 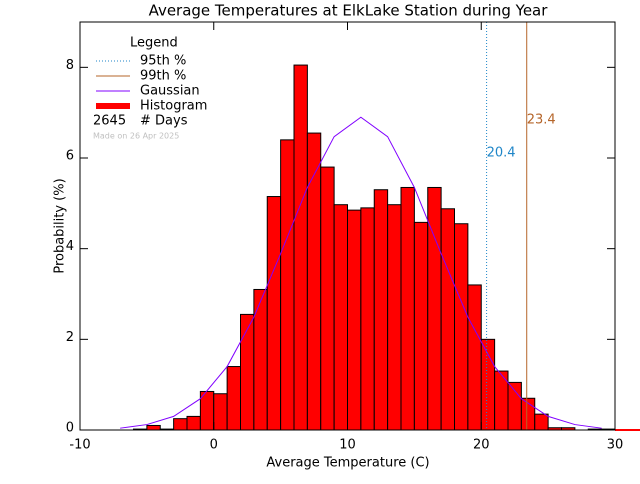 What do you see at coordinates (163, 61) in the screenshot?
I see `legend-label: 95th %` at bounding box center [163, 61].